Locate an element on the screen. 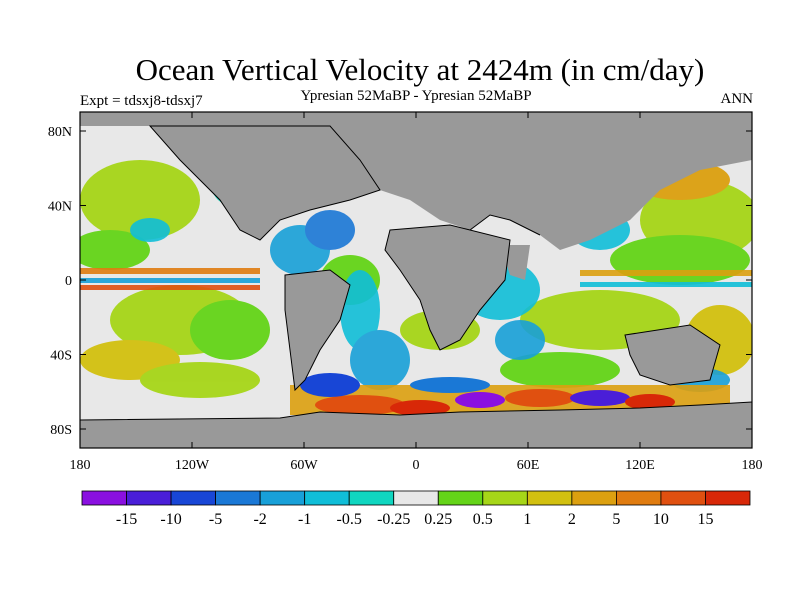  colorbar-label: 1 is located at coordinates (527, 519).